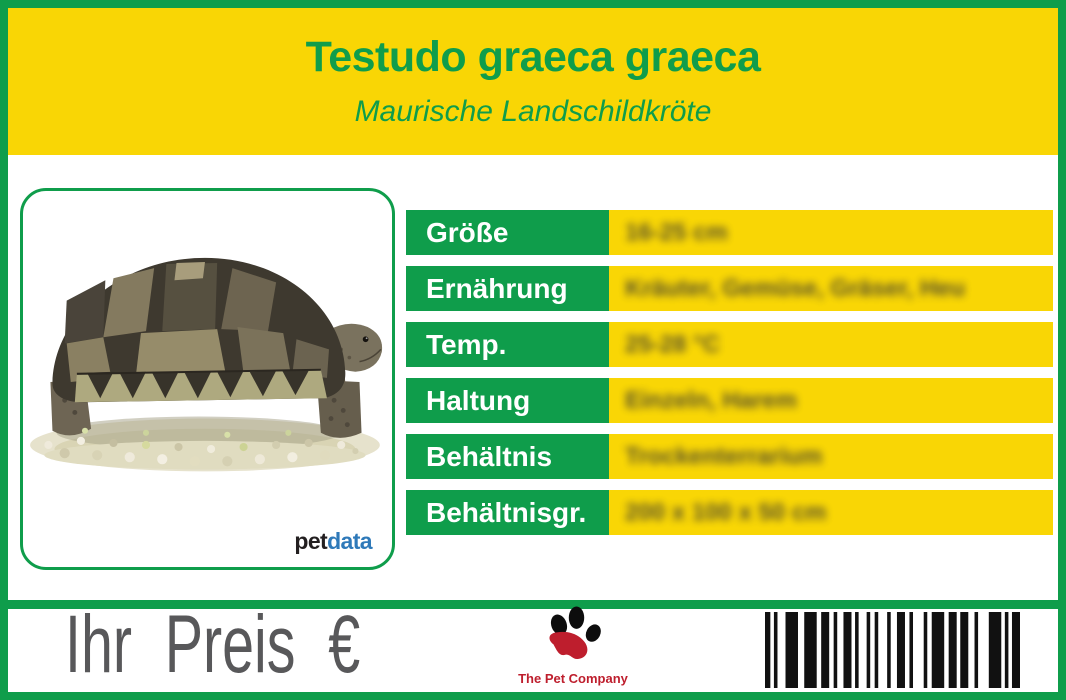  I want to click on row-value: 25-28 °C, so click(831, 344).